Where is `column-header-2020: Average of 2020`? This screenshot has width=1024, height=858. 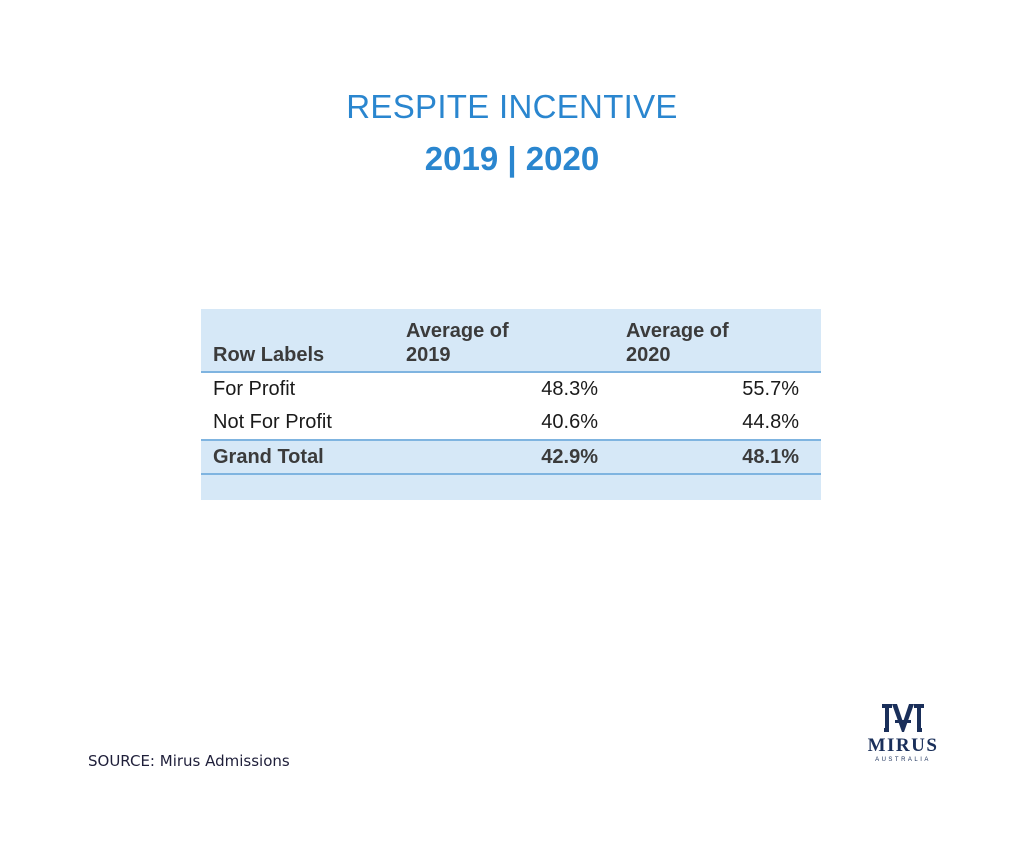
column-header-2020: Average of 2020 is located at coordinates (720, 341).